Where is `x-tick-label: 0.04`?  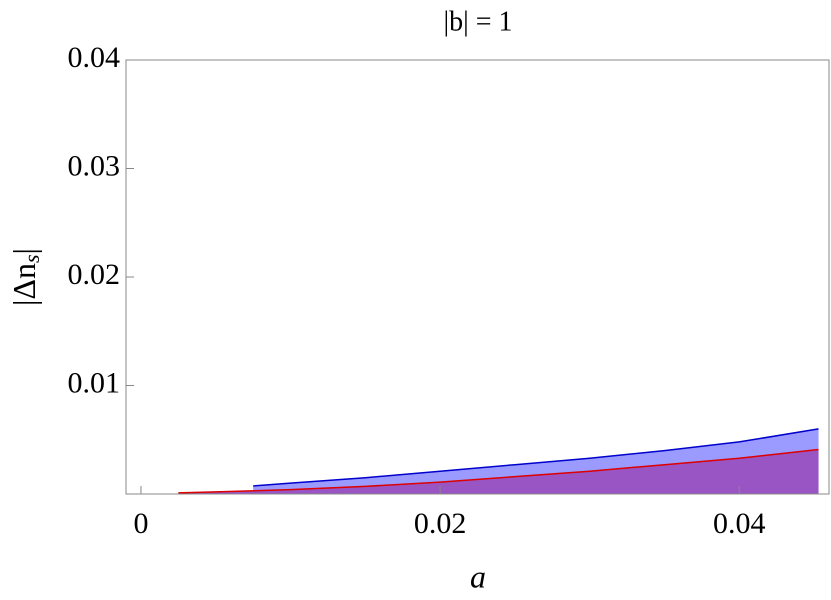
x-tick-label: 0.04 is located at coordinates (739, 523).